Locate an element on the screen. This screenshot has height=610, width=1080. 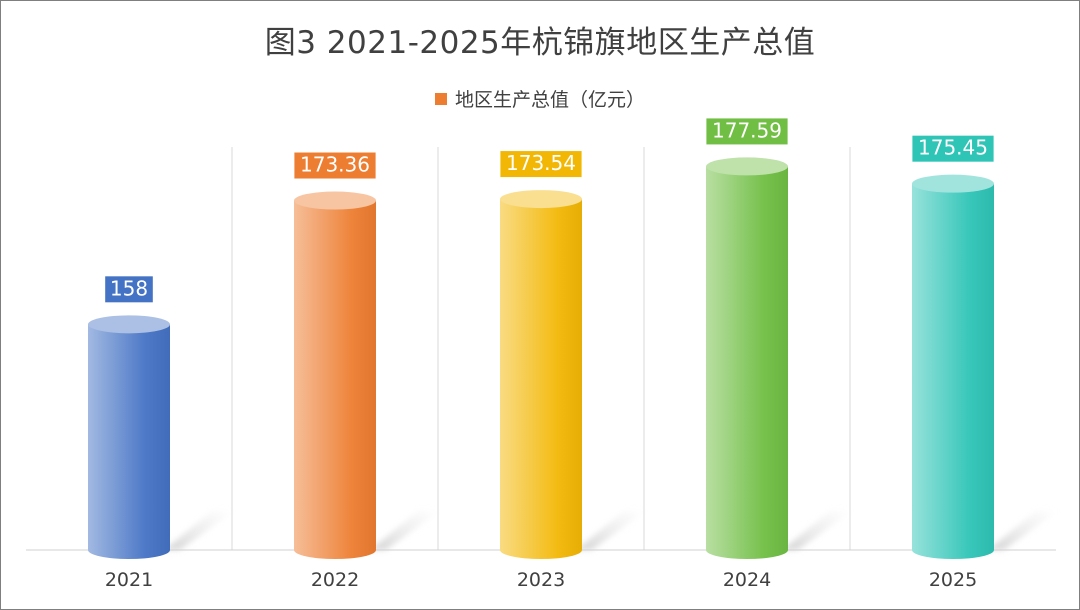
x-tick-label: 2021 is located at coordinates (129, 580).